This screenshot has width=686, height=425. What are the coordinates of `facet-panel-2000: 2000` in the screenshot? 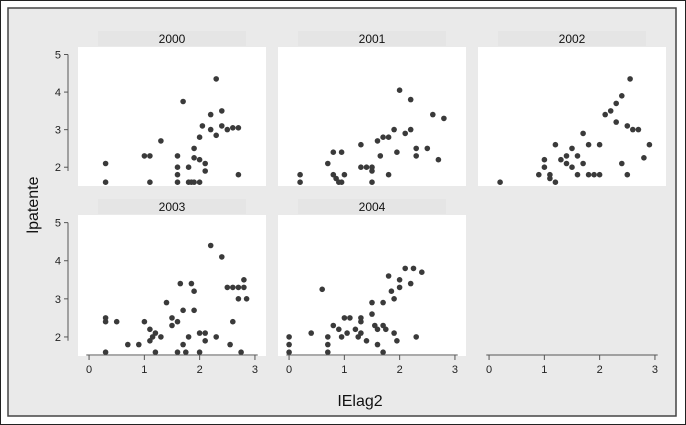 It's located at (172, 108).